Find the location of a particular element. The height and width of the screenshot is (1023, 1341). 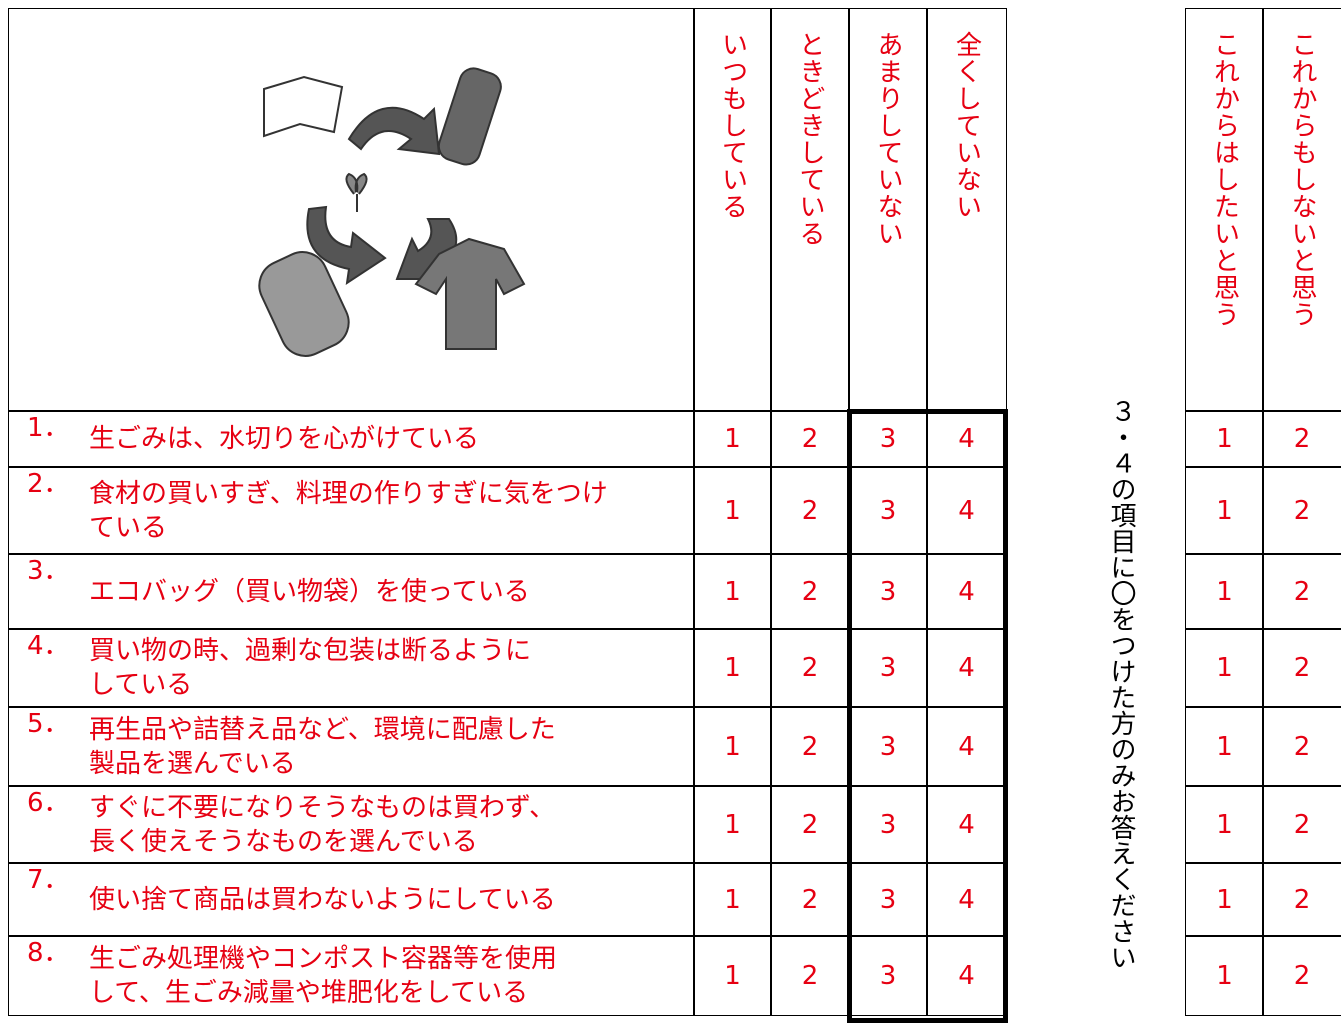

item-line: 食材の買いすぎ、料理の作りすぎに気をつけ is located at coordinates (348, 493).